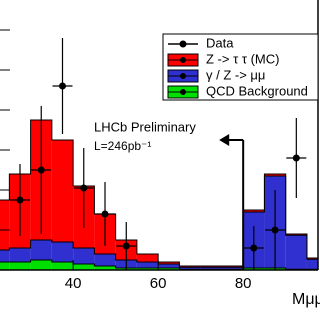 The image size is (320, 320). I want to click on legend-label: Z -> τ τ (MC), so click(242, 58).